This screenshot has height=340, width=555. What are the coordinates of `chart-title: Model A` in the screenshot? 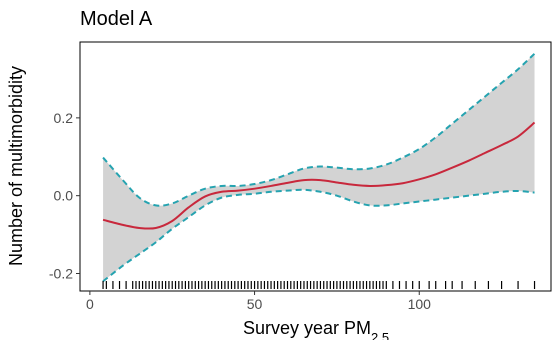 It's located at (116, 19).